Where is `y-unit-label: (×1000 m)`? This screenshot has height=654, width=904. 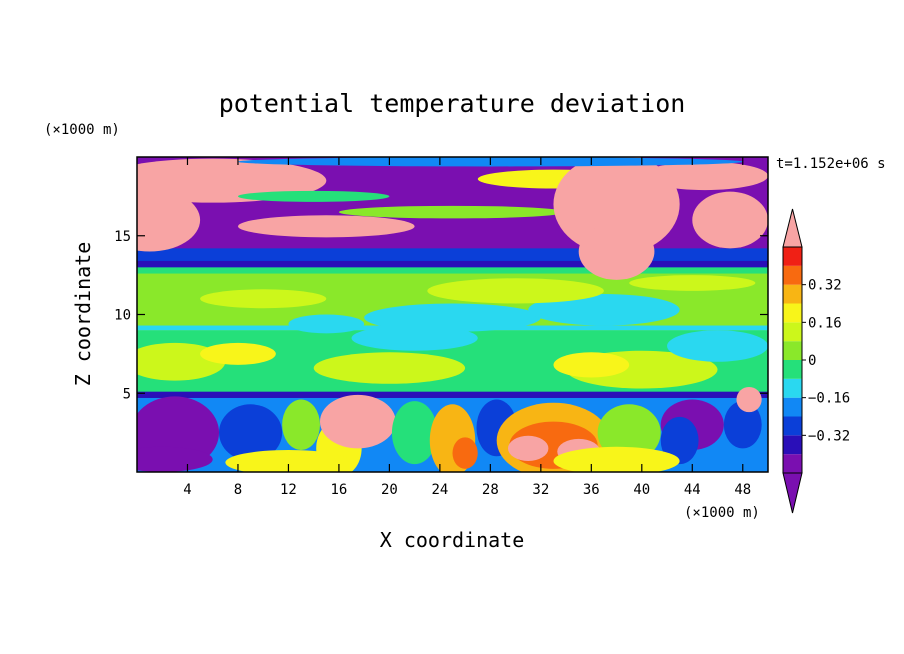 y-unit-label: (×1000 m) is located at coordinates (82, 130).